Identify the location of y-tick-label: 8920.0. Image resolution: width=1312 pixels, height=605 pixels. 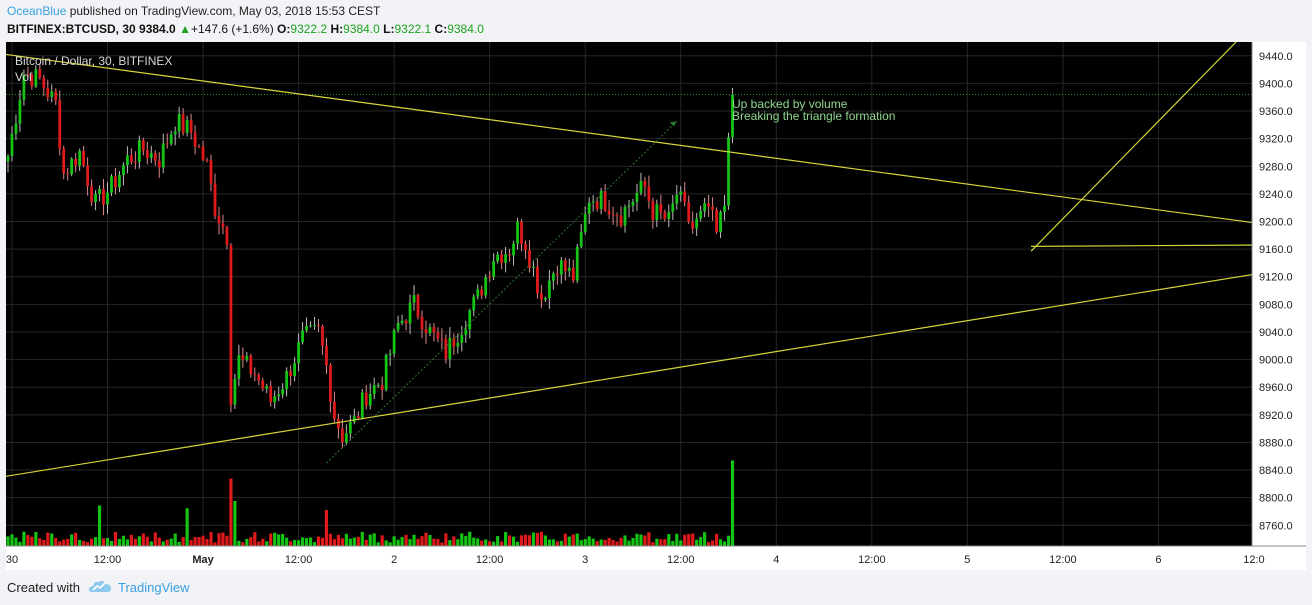
(1276, 416).